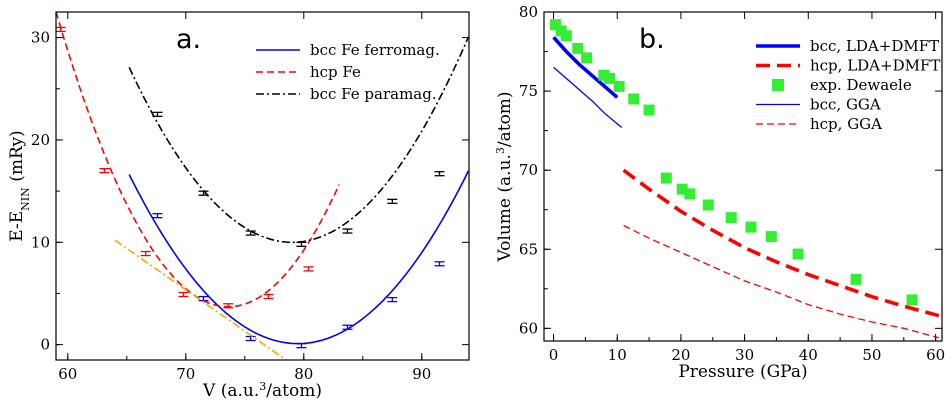  I want to click on panel-label: a., so click(188, 39).